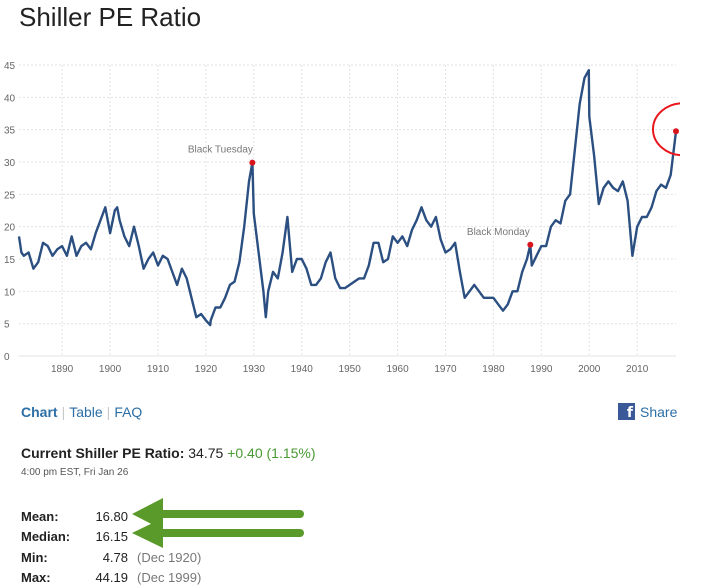 The height and width of the screenshot is (588, 710). Describe the element at coordinates (169, 577) in the screenshot. I see `stat-date: (Dec 1999)` at that location.